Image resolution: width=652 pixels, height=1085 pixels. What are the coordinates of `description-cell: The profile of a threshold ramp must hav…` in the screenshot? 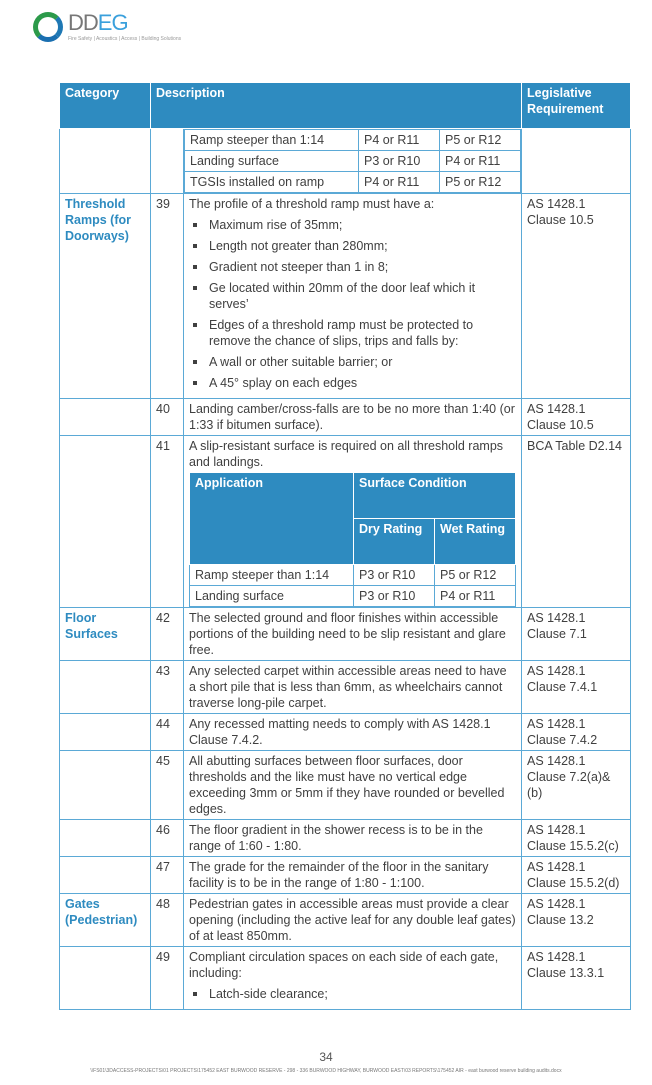 It's located at (352, 296).